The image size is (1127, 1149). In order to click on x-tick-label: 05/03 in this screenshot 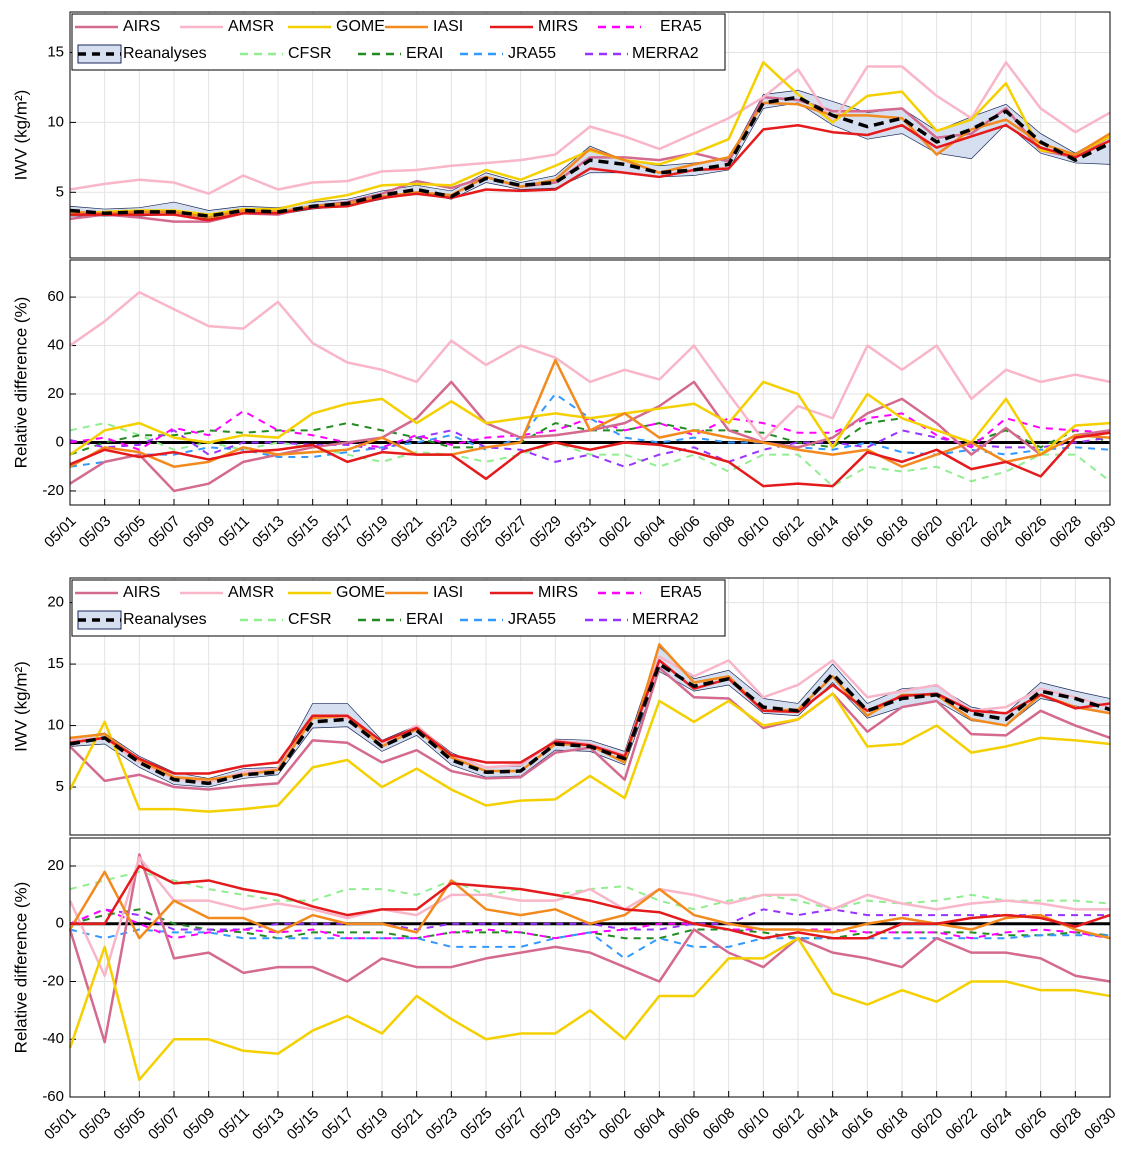, I will do `click(95, 532)`.